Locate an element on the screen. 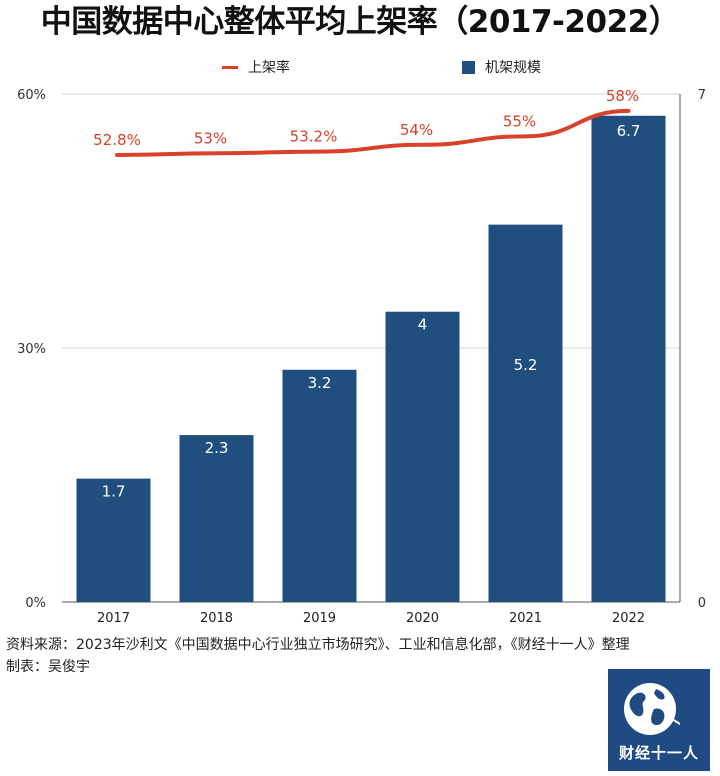  bar-2022 is located at coordinates (628, 359).